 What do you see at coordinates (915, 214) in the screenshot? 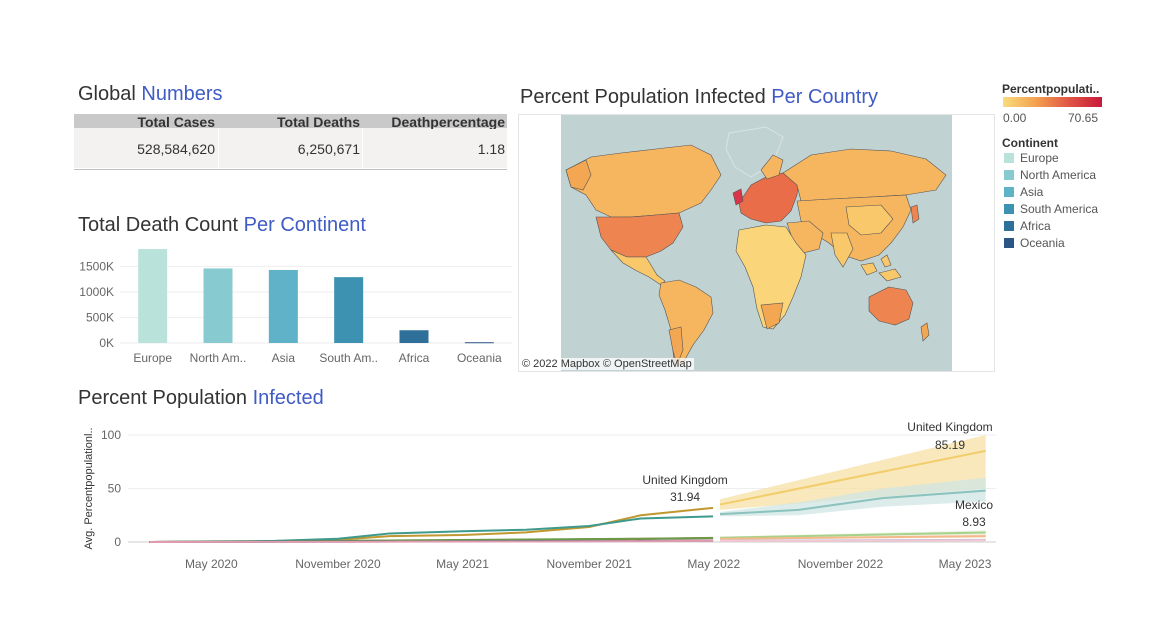
I see `japan` at bounding box center [915, 214].